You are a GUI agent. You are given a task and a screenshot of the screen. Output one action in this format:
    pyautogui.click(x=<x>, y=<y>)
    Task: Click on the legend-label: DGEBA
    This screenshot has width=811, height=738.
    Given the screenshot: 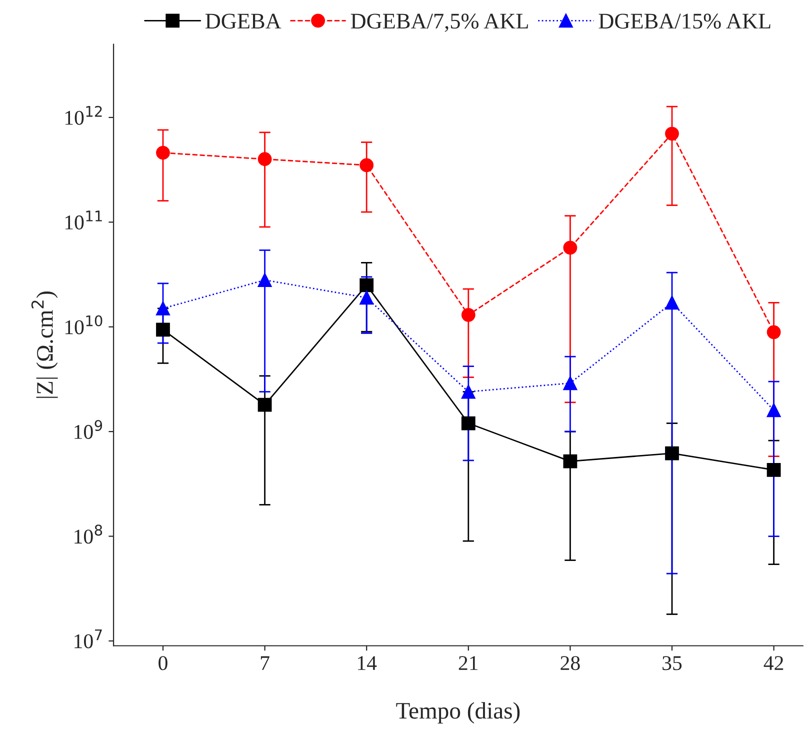 What is the action you would take?
    pyautogui.click(x=243, y=21)
    